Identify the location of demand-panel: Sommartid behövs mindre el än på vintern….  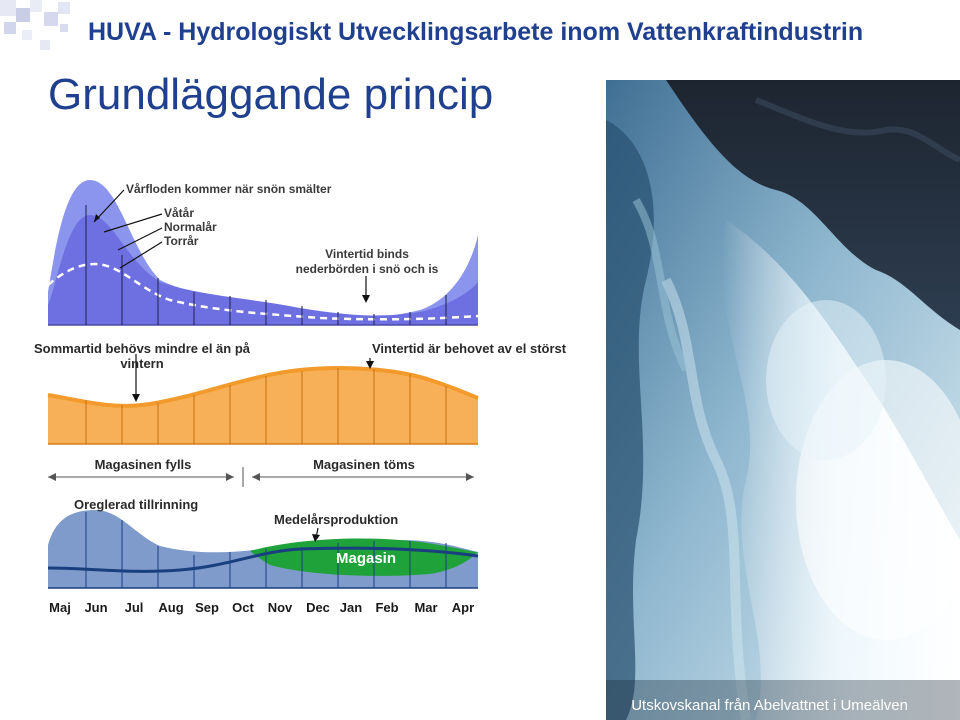
(300, 393).